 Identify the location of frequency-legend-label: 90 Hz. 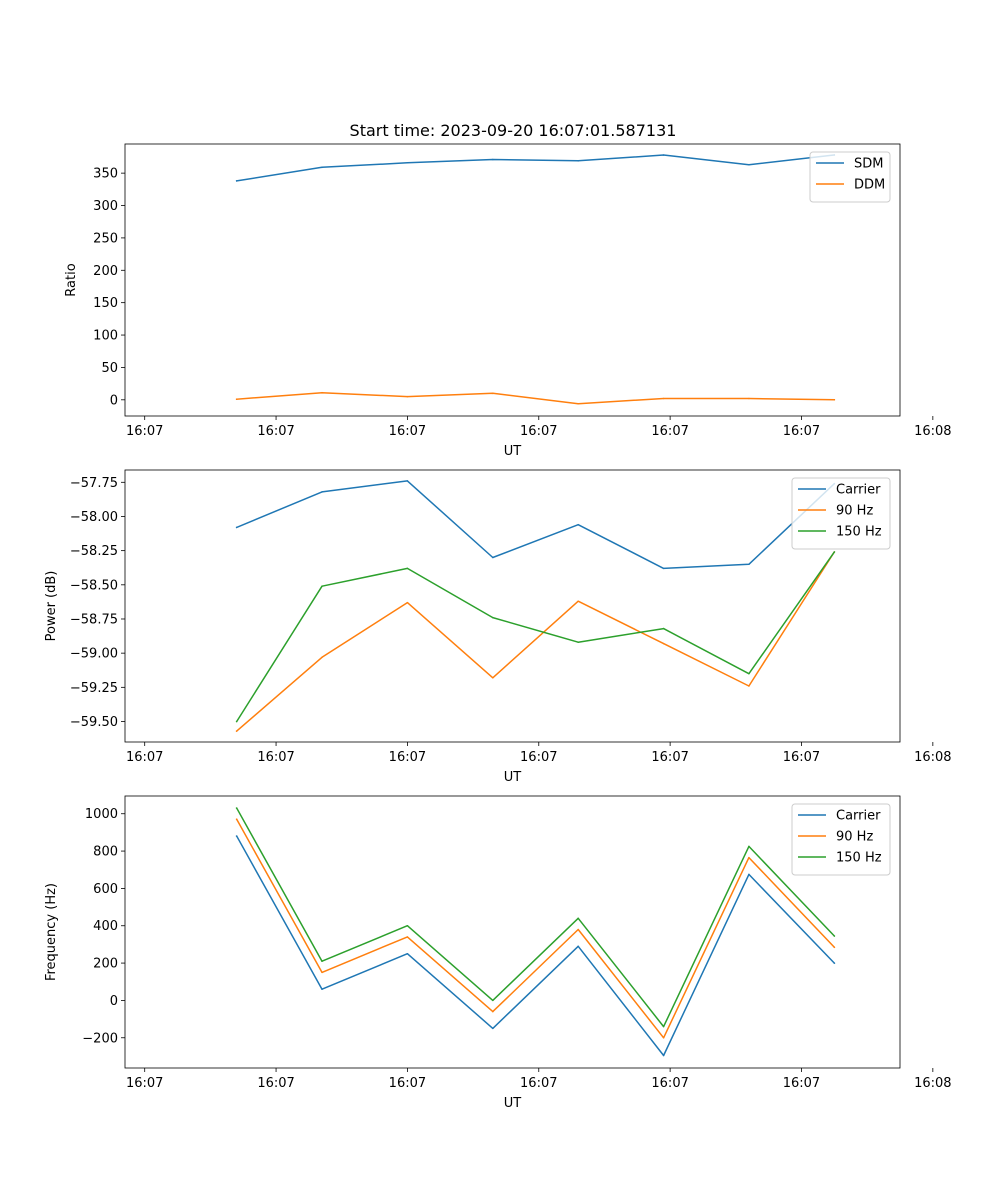
(854, 837).